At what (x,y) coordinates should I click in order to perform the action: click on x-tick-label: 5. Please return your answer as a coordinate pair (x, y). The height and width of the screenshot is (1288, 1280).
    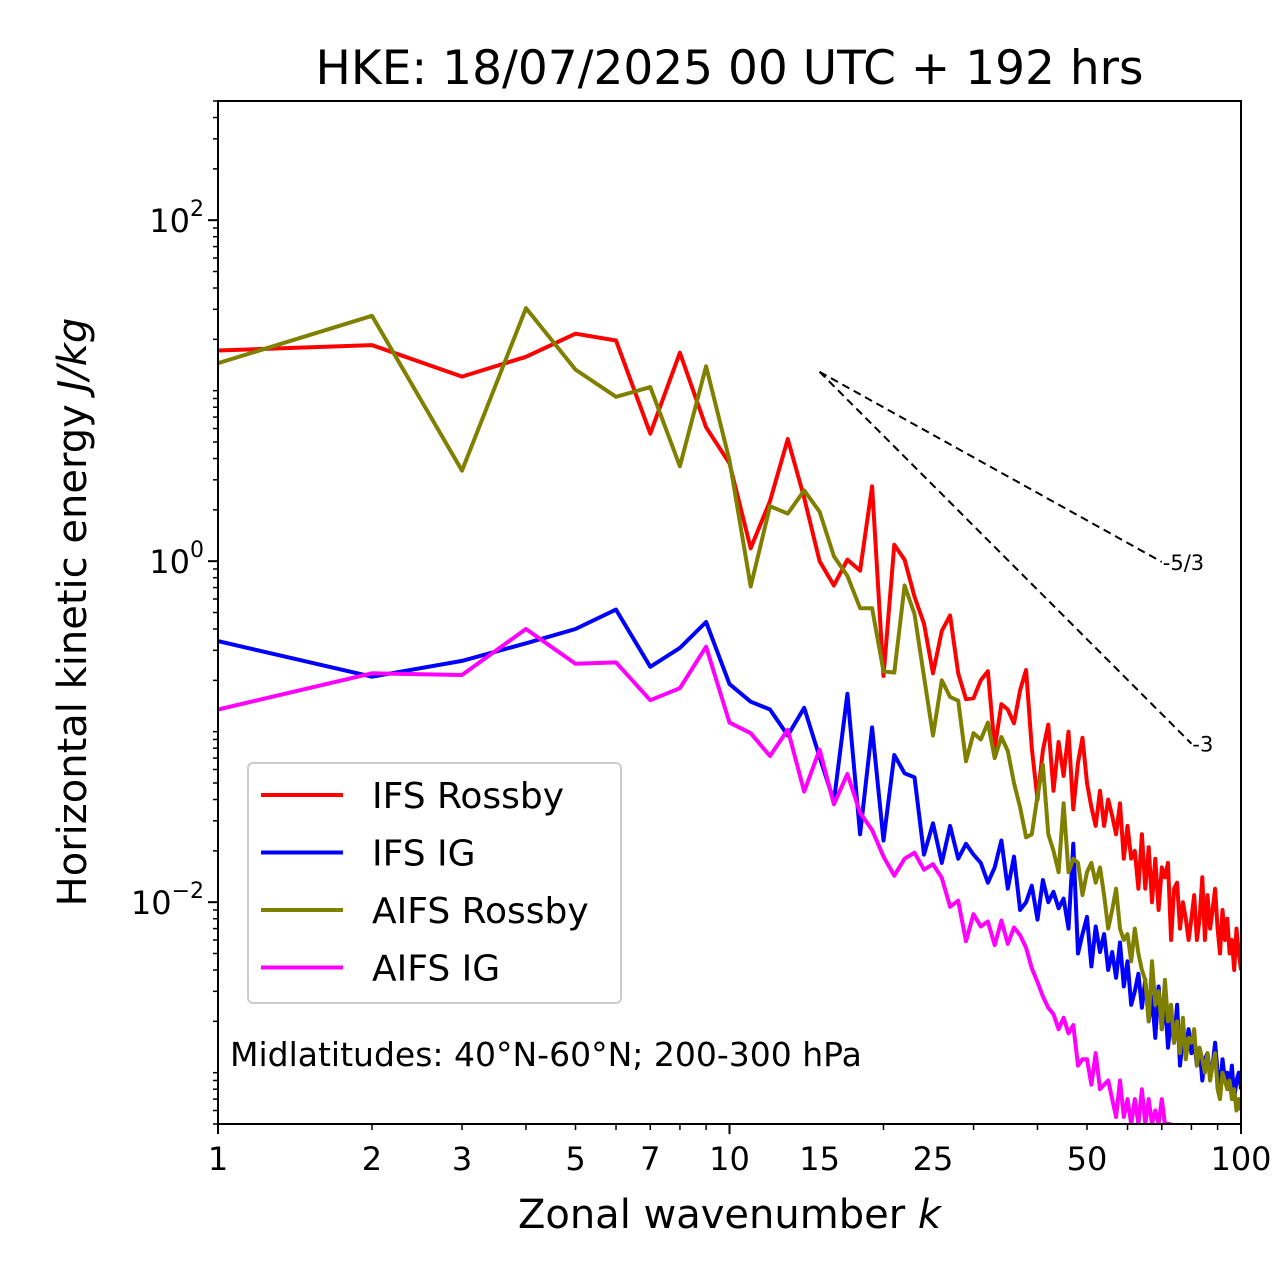
    Looking at the image, I should click on (575, 1159).